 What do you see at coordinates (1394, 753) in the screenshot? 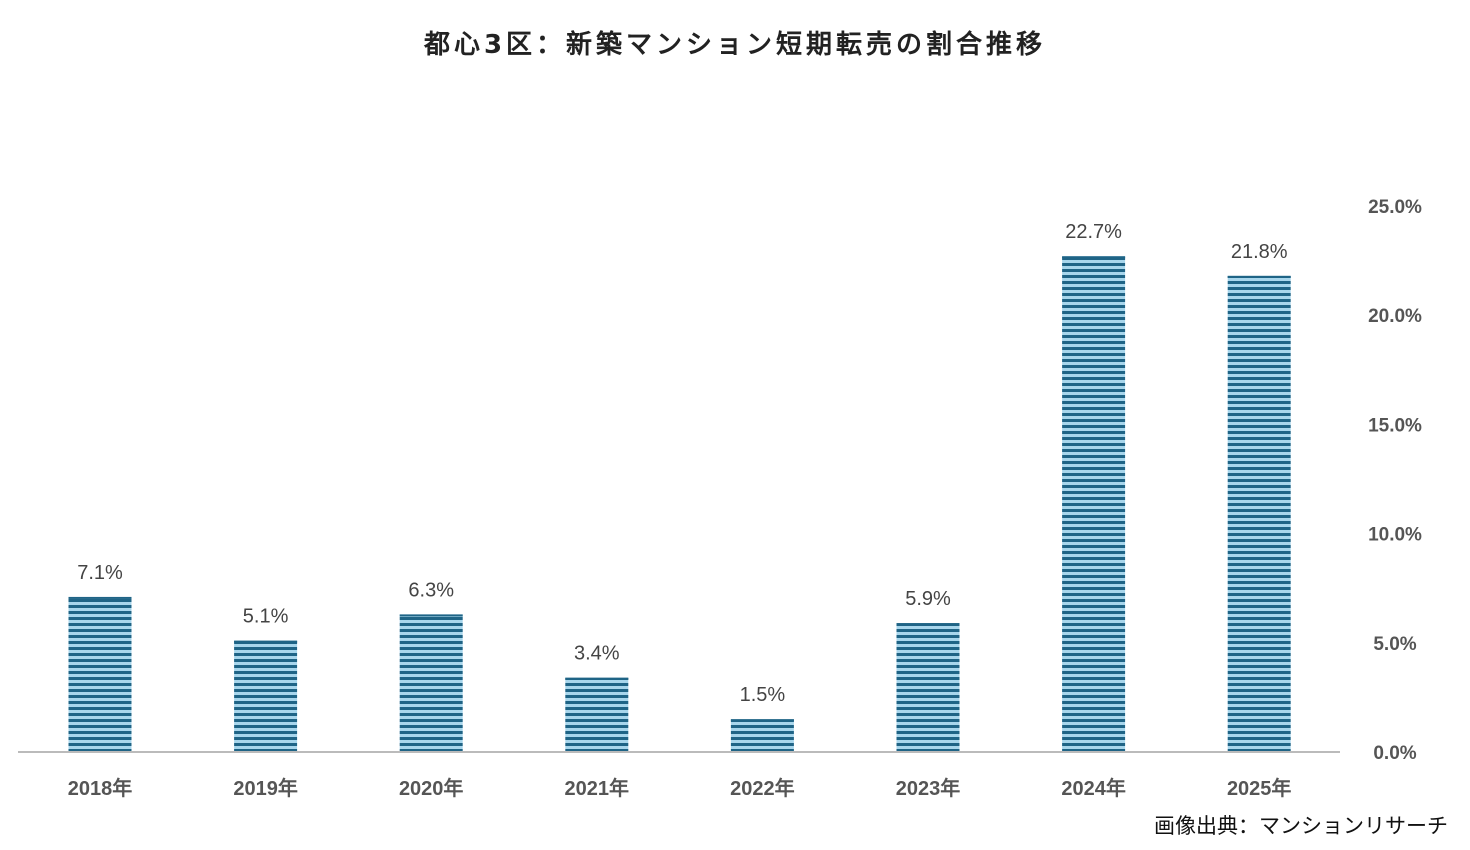
I see `y-tick-label: 0.0%` at bounding box center [1394, 753].